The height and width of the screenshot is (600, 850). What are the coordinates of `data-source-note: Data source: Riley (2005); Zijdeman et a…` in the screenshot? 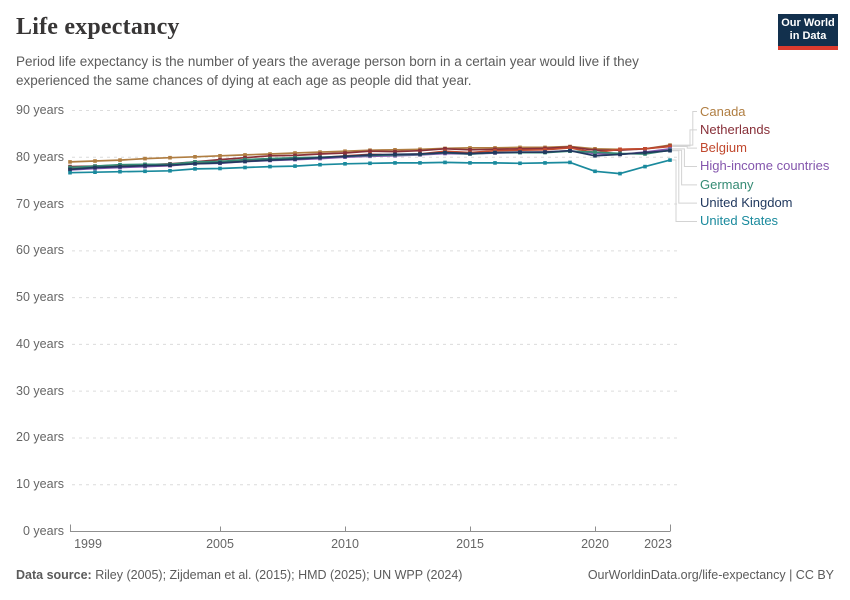 It's located at (239, 575).